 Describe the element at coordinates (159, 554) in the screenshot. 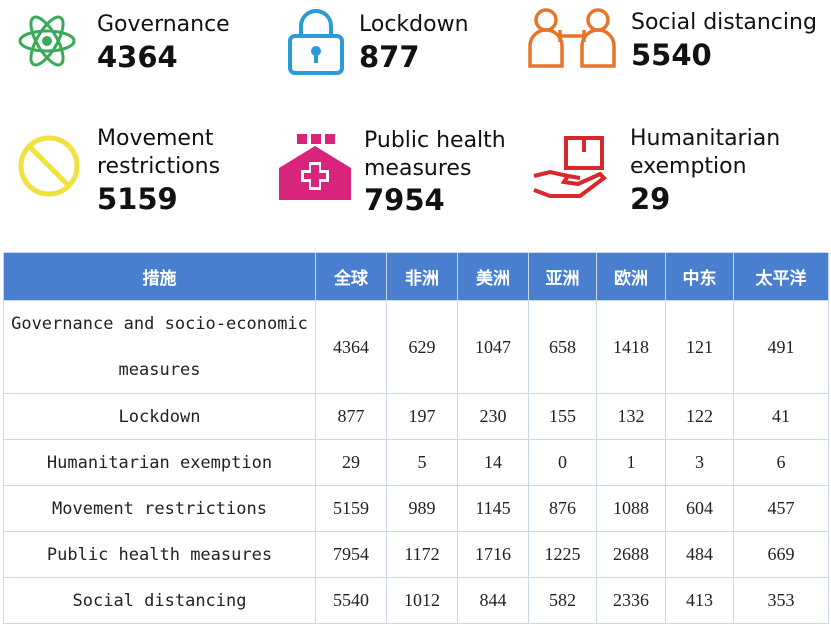

I see `row-measure-name: Public health measures` at that location.